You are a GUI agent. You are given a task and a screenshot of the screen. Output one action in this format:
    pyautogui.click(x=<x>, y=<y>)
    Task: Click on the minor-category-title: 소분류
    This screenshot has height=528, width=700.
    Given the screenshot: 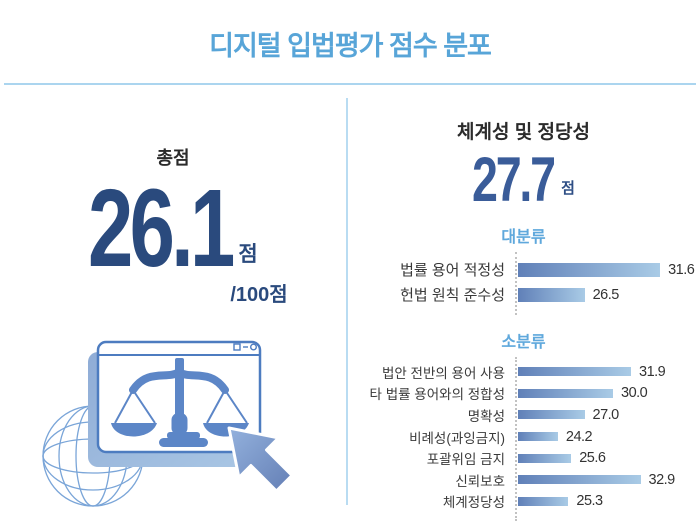 What is the action you would take?
    pyautogui.click(x=523, y=342)
    